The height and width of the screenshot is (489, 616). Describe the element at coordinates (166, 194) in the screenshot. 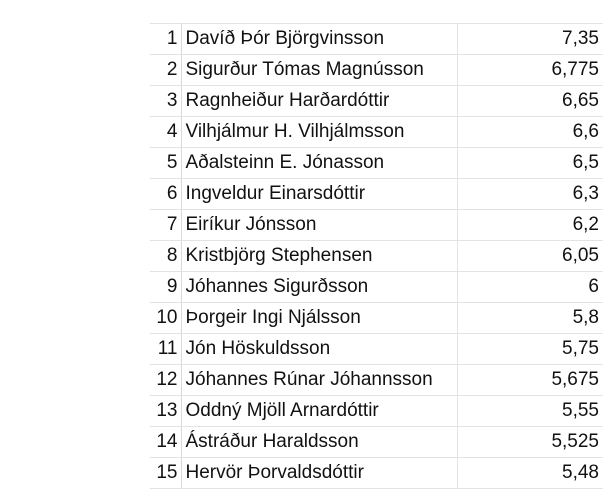

I see `rank-cell: 6` at that location.